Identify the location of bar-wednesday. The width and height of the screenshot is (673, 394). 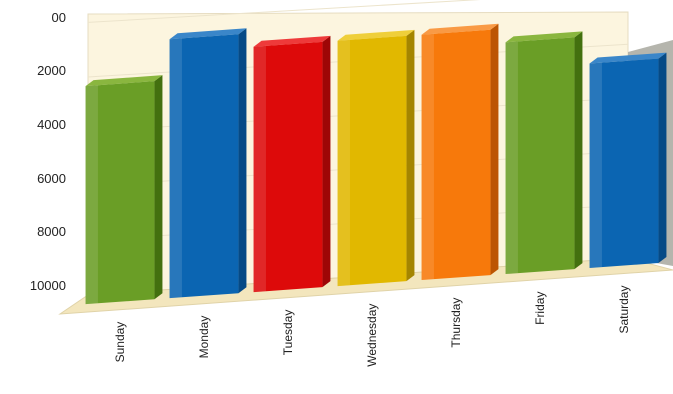
(376, 158).